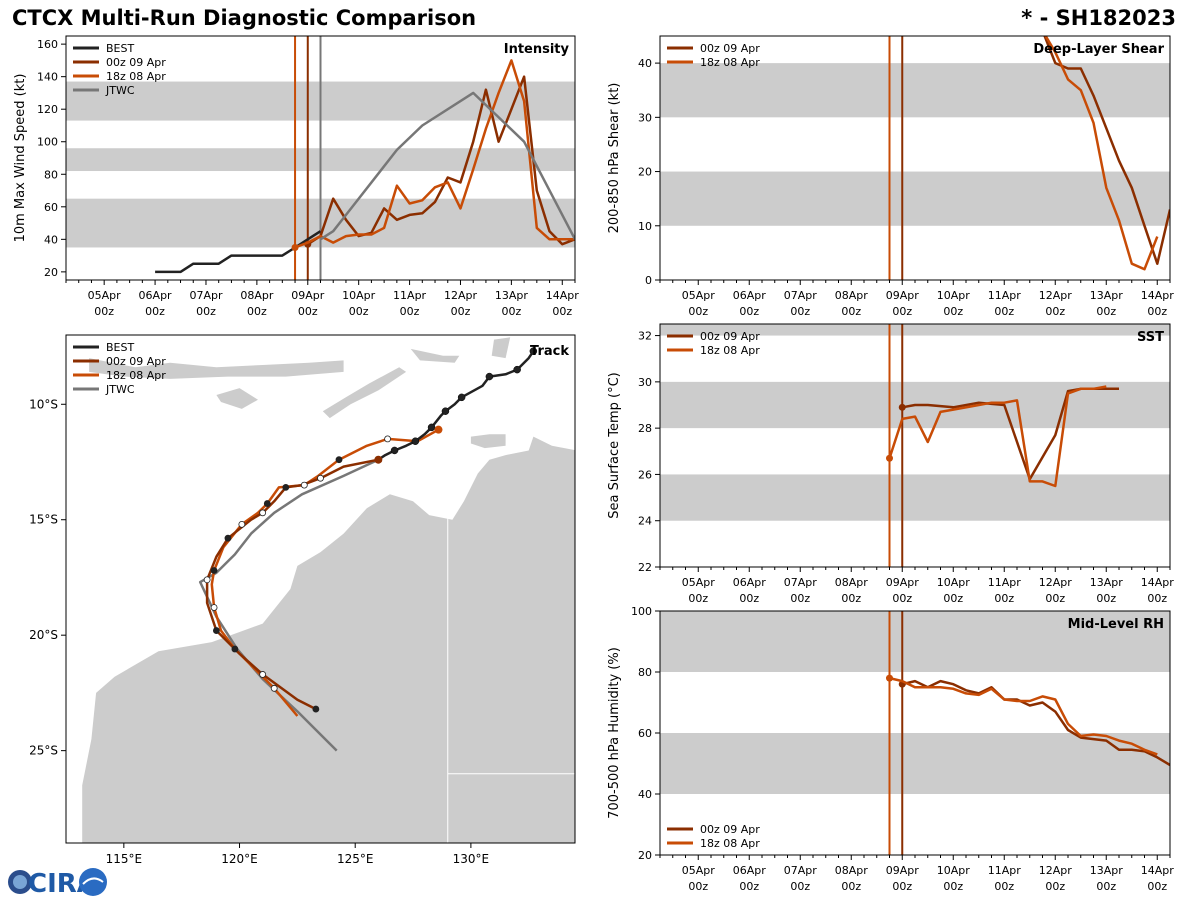  I want to click on y-tick-label: 25°S, so click(43, 751).